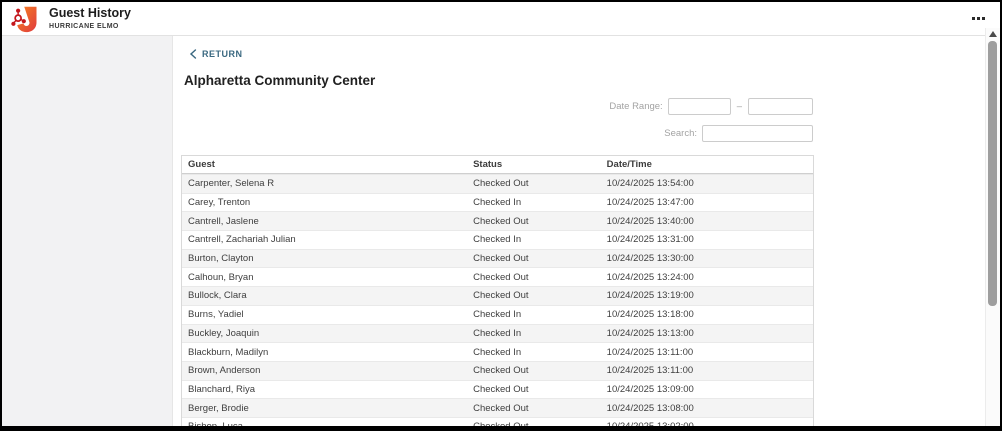 The image size is (1002, 431). What do you see at coordinates (219, 203) in the screenshot?
I see `guest-cell: Carey, Trenton` at bounding box center [219, 203].